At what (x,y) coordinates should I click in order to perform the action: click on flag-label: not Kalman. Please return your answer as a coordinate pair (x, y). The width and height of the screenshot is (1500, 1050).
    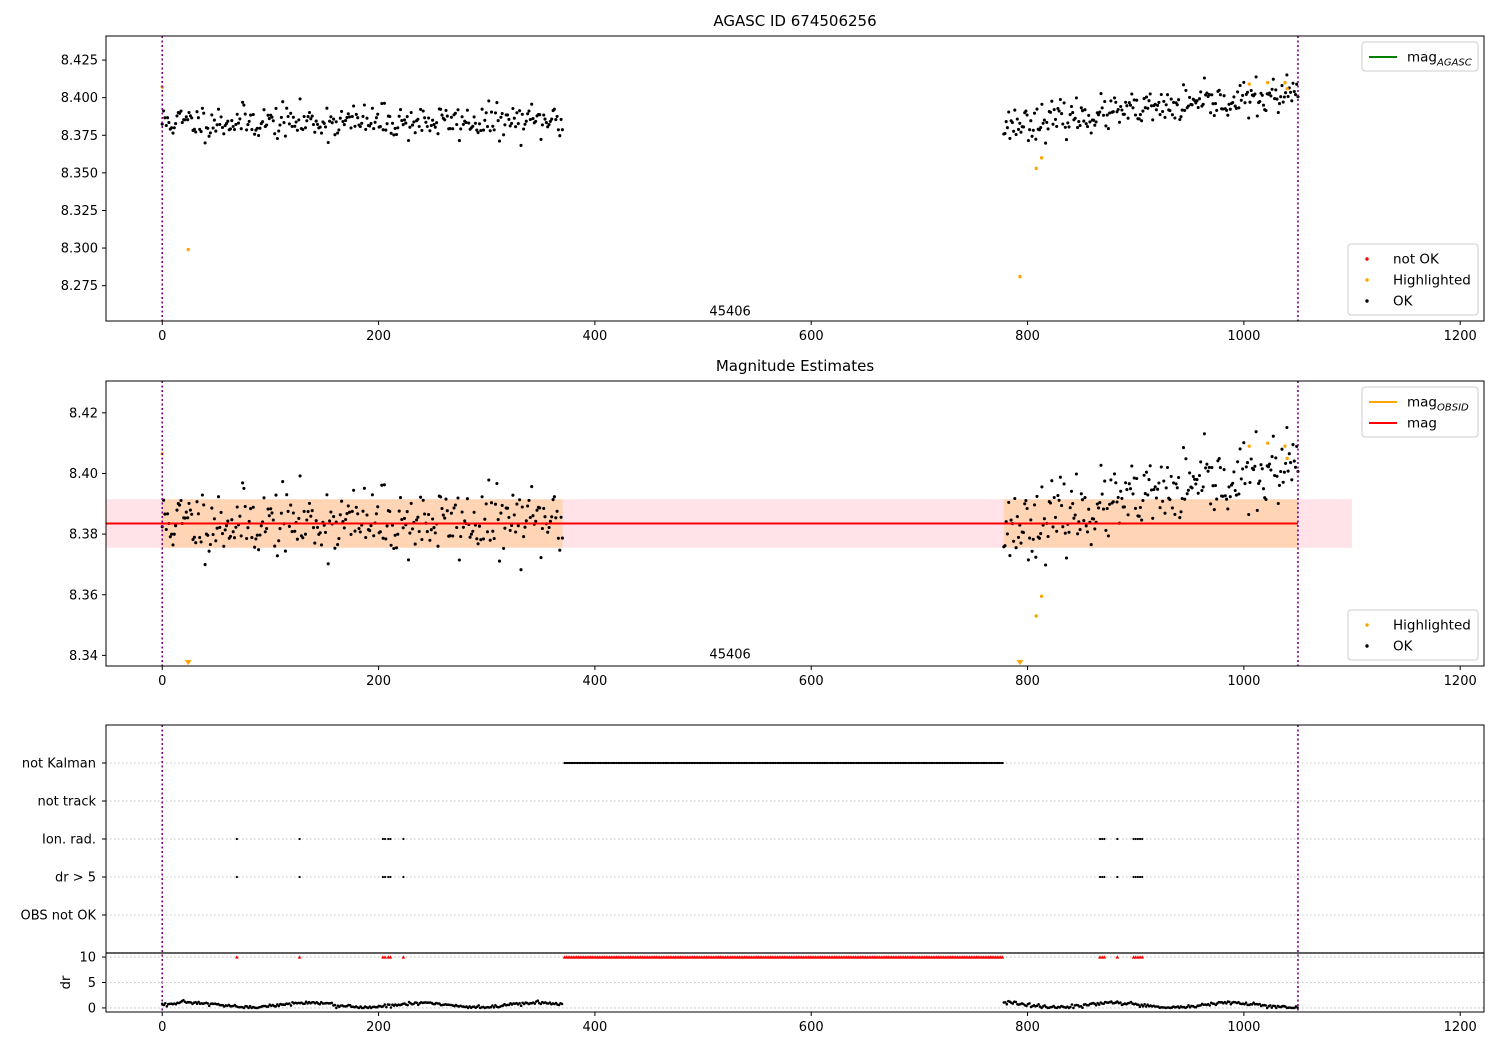
    Looking at the image, I should click on (59, 764).